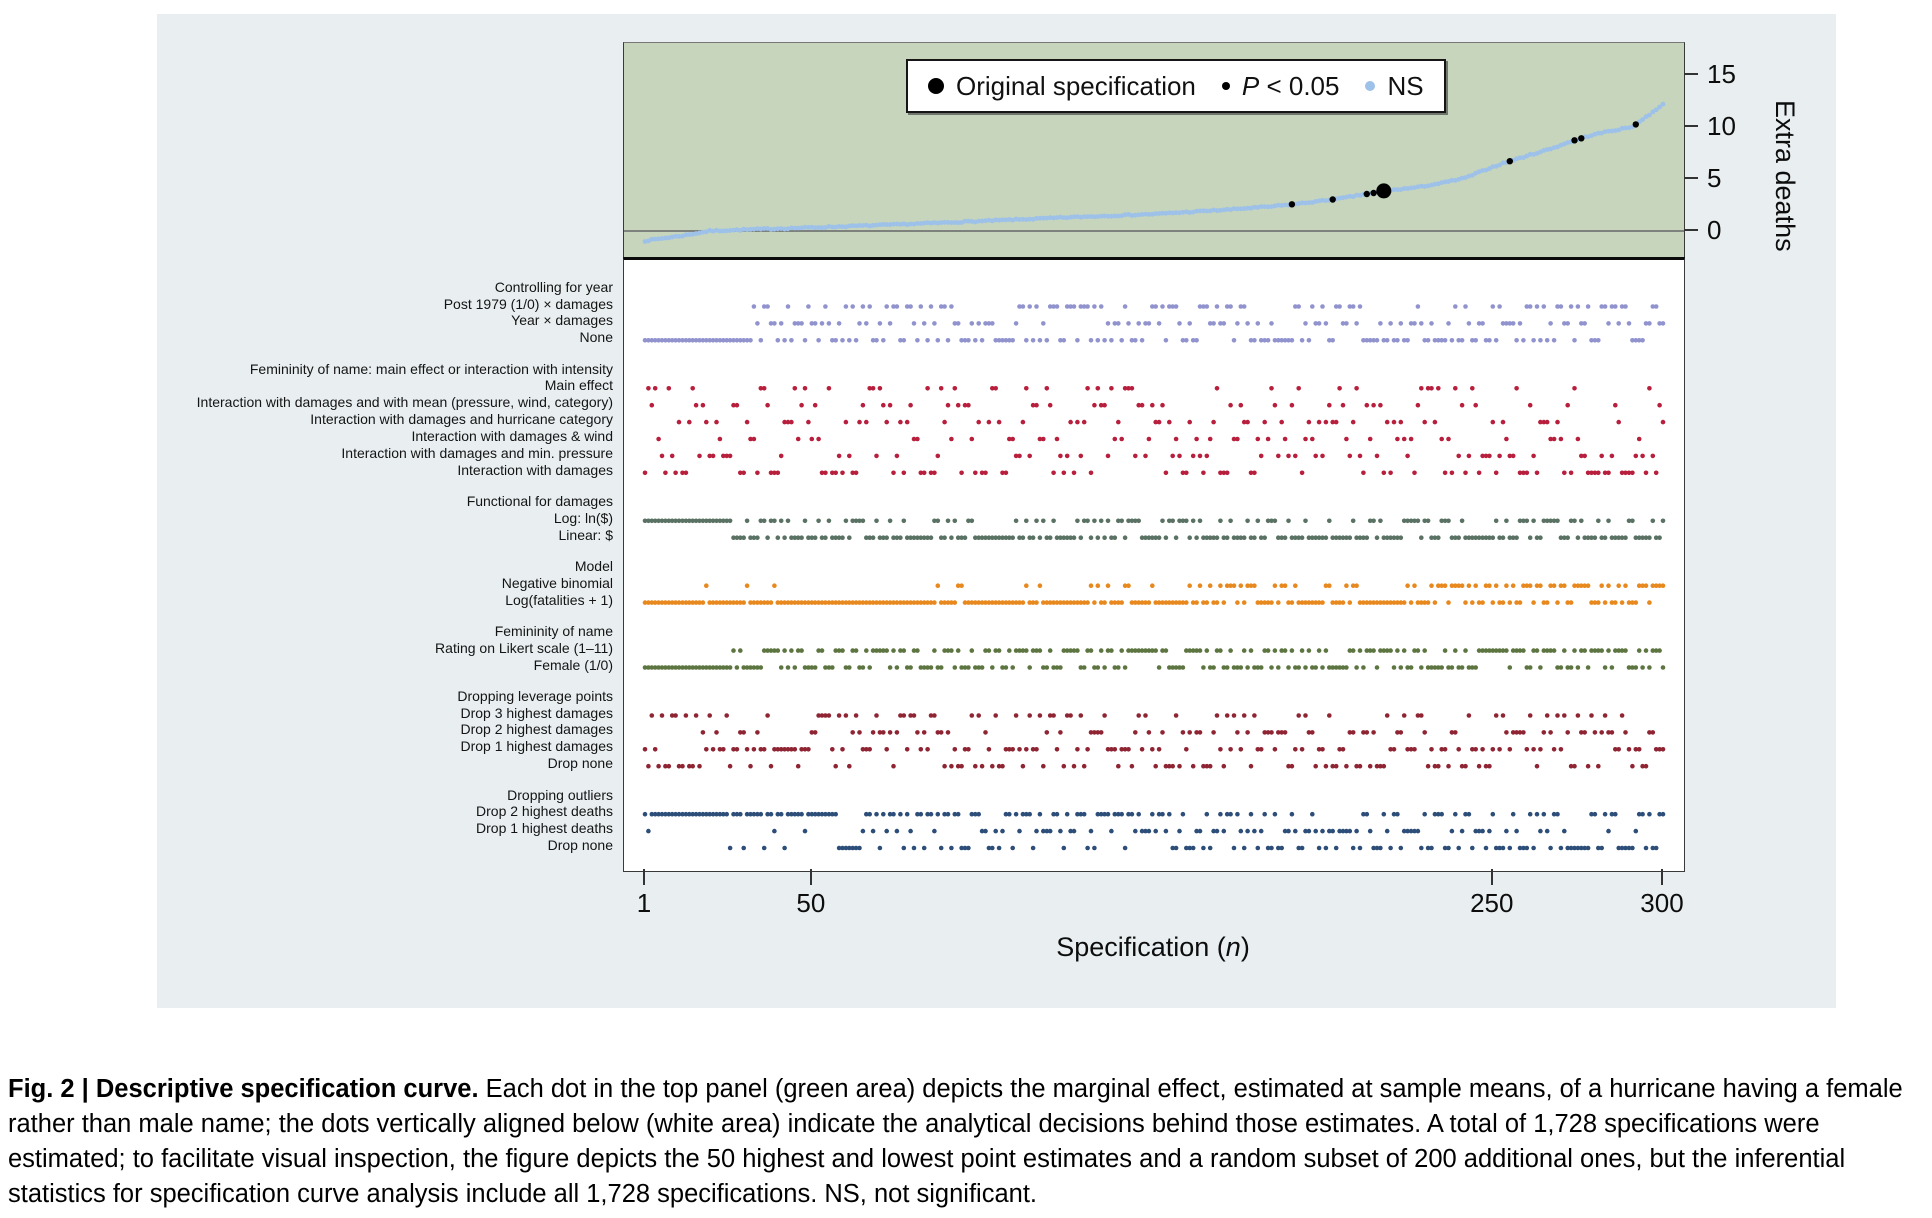  What do you see at coordinates (585, 534) in the screenshot?
I see `row-label: Linear: $` at bounding box center [585, 534].